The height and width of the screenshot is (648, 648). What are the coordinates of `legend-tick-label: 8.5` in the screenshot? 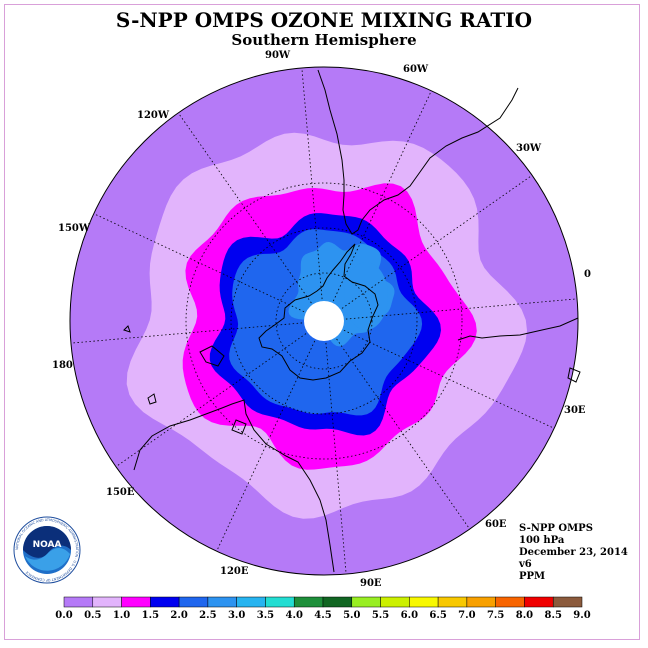 It's located at (553, 615).